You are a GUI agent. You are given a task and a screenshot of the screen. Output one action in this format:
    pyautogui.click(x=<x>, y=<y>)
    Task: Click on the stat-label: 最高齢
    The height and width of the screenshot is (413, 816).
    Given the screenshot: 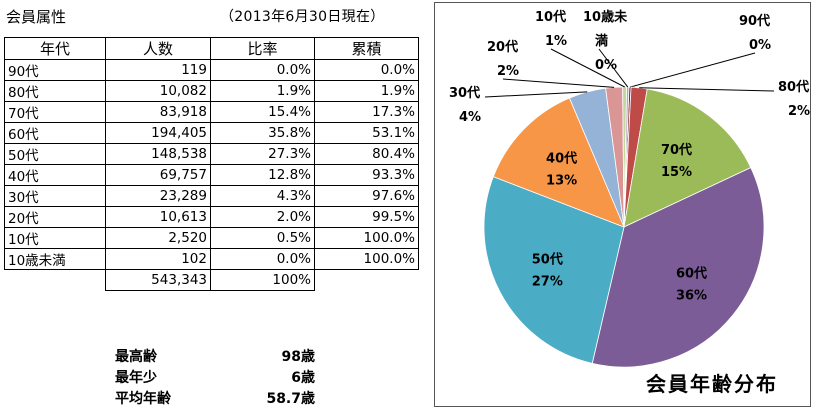 What is the action you would take?
    pyautogui.click(x=136, y=357)
    